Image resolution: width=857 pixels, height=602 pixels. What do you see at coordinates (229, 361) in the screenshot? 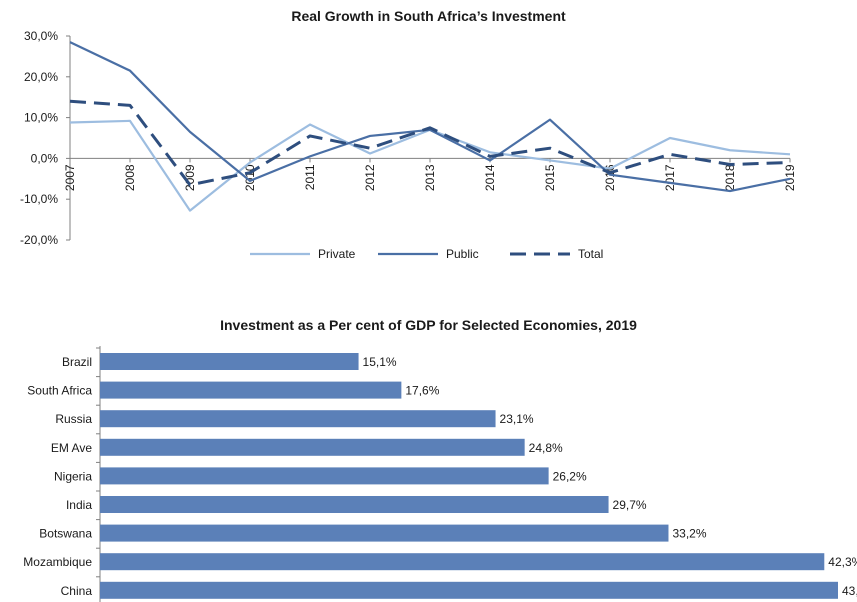
I see `bar-brazil` at bounding box center [229, 361].